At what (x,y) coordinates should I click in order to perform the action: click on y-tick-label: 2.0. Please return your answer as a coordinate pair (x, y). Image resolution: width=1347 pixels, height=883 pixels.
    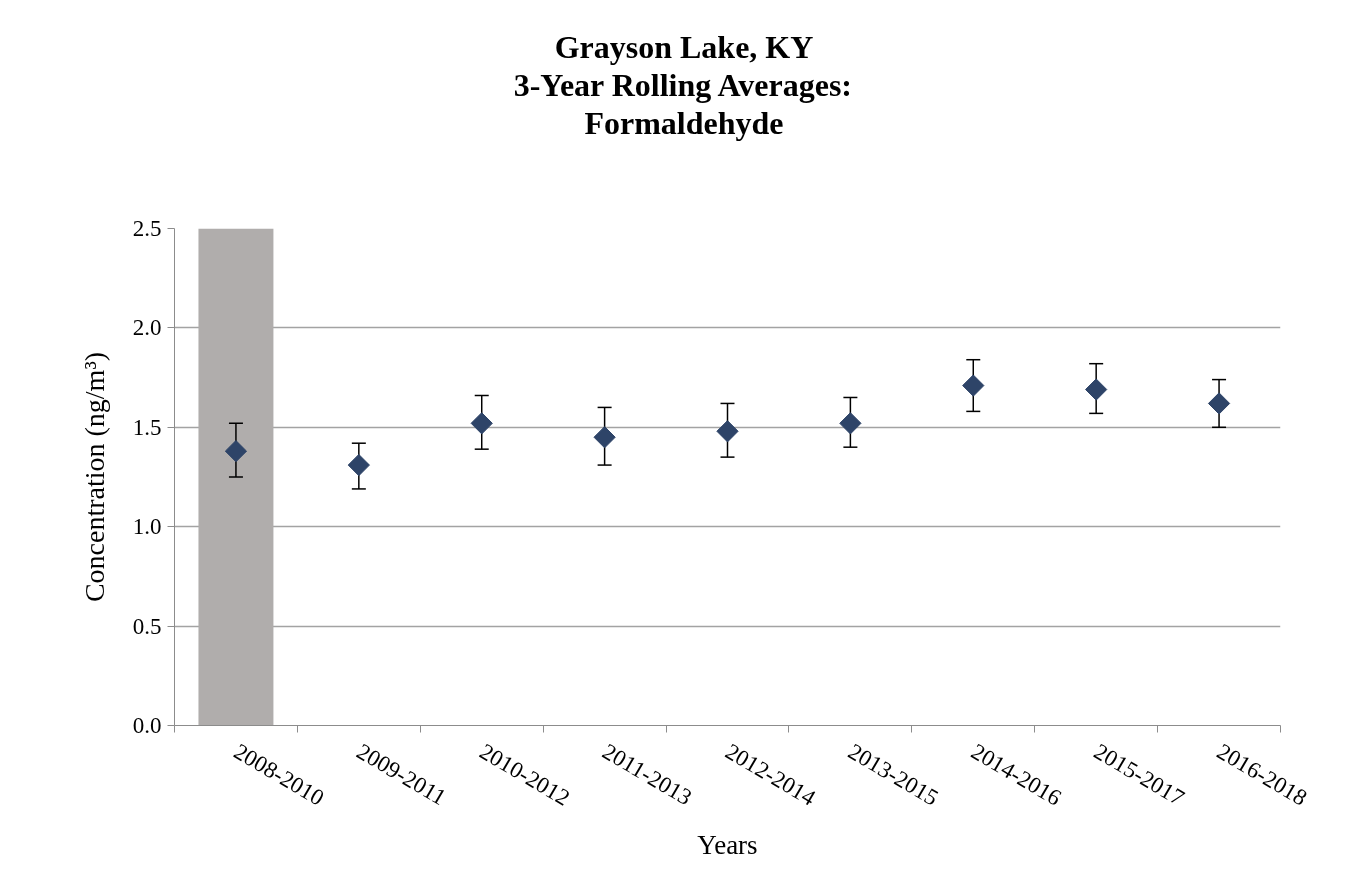
    Looking at the image, I should click on (147, 328).